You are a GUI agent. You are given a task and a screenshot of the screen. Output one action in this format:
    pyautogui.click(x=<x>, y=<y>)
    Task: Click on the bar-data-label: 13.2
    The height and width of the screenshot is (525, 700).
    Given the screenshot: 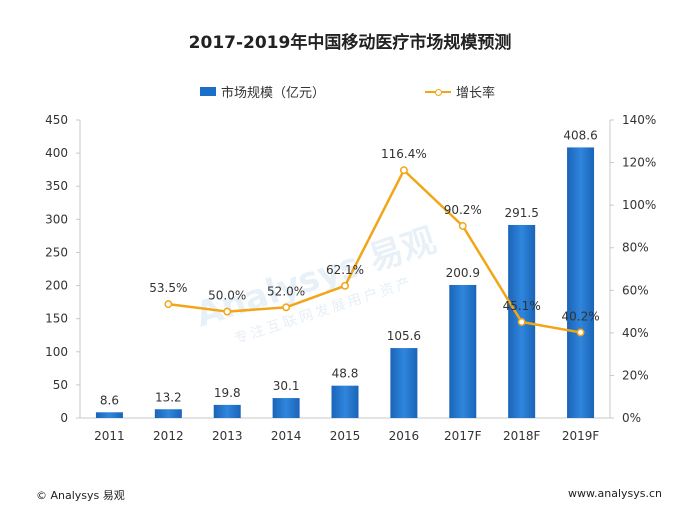 What is the action you would take?
    pyautogui.click(x=168, y=397)
    